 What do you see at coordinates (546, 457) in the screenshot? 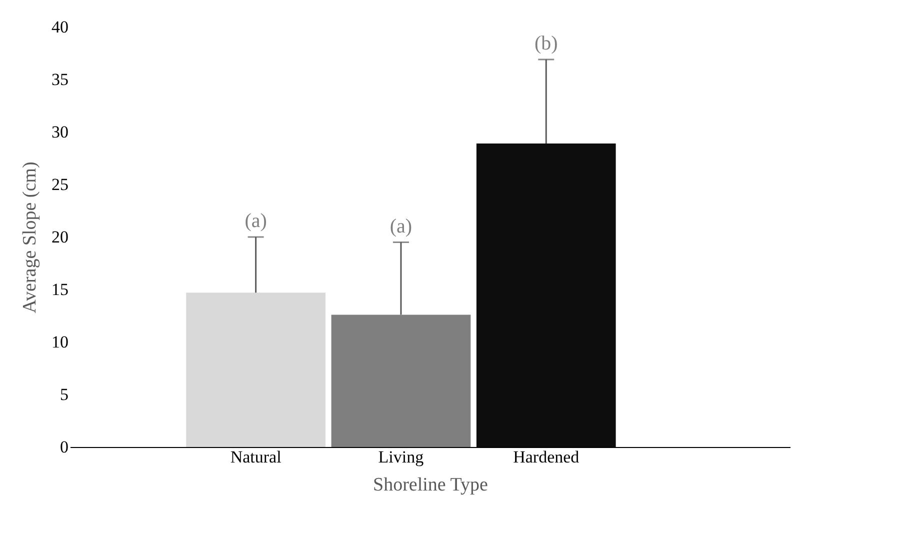
I see `x-tick-label: Hardened` at bounding box center [546, 457].